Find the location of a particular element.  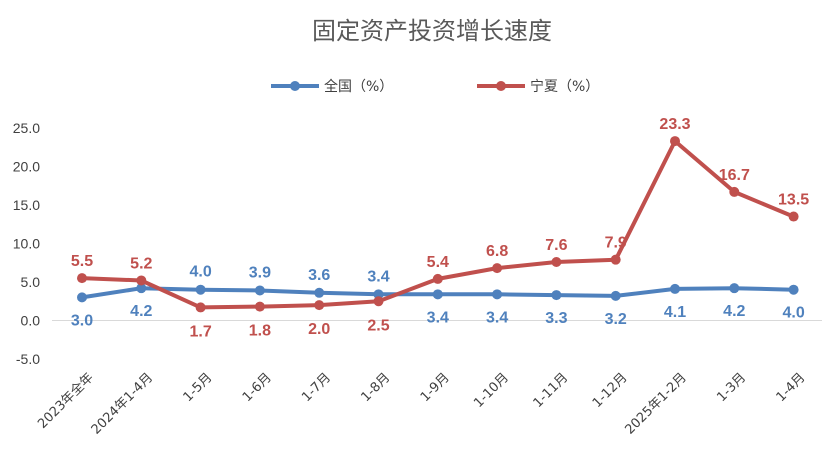

data-label-ningxia: 5.4 is located at coordinates (438, 262).